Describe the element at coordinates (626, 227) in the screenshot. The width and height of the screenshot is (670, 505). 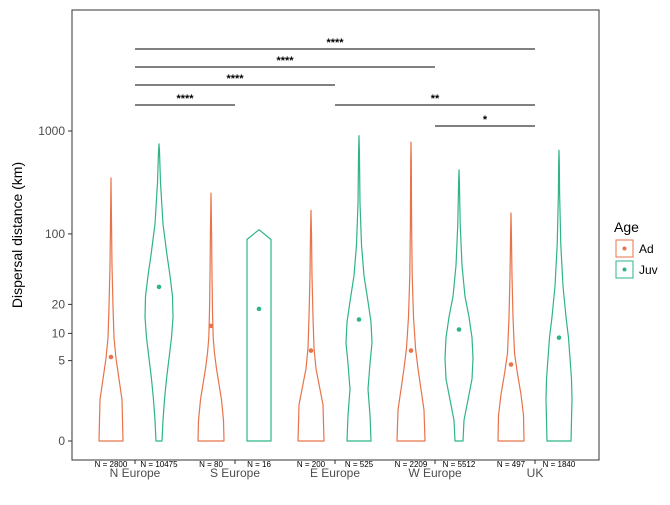
I see `legend-title: Age` at that location.